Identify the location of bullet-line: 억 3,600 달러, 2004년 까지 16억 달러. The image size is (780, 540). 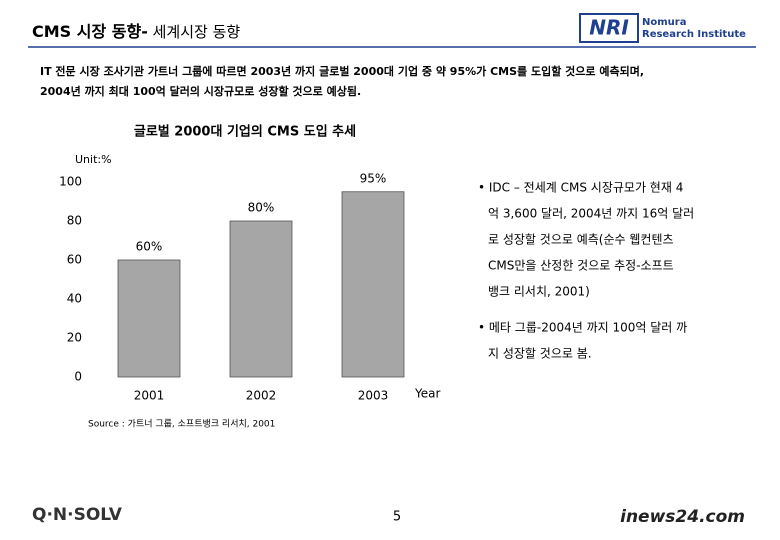
(591, 214).